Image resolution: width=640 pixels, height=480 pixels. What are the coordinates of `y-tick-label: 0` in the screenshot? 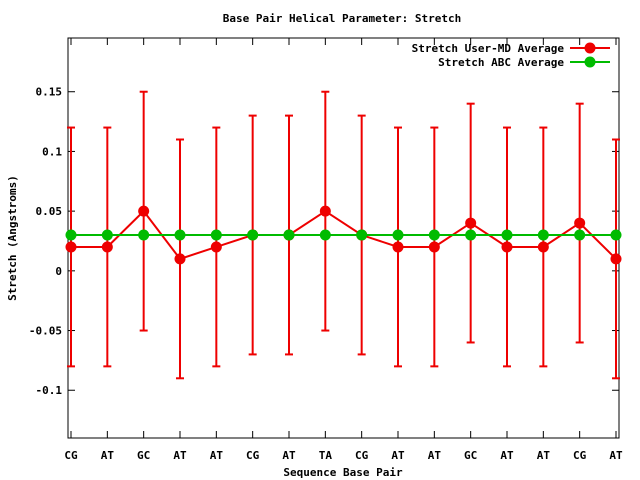 It's located at (58, 271).